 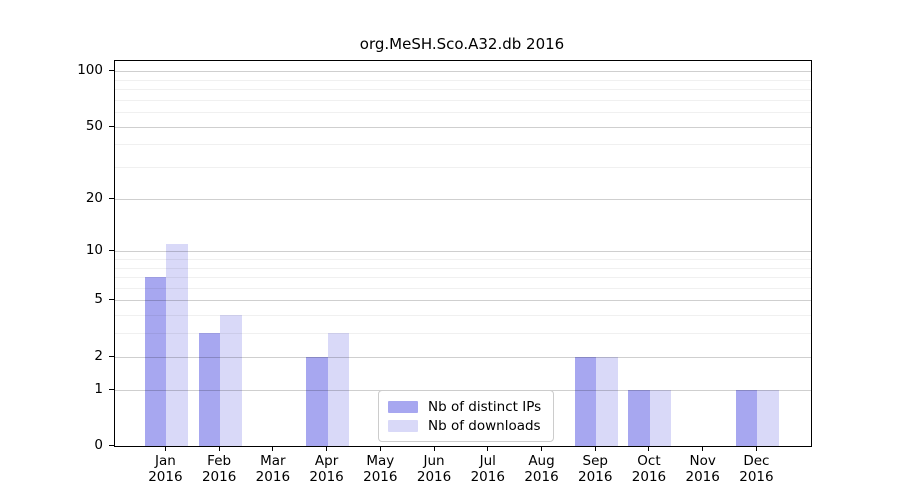 I want to click on x-tick-jul, so click(x=488, y=448).